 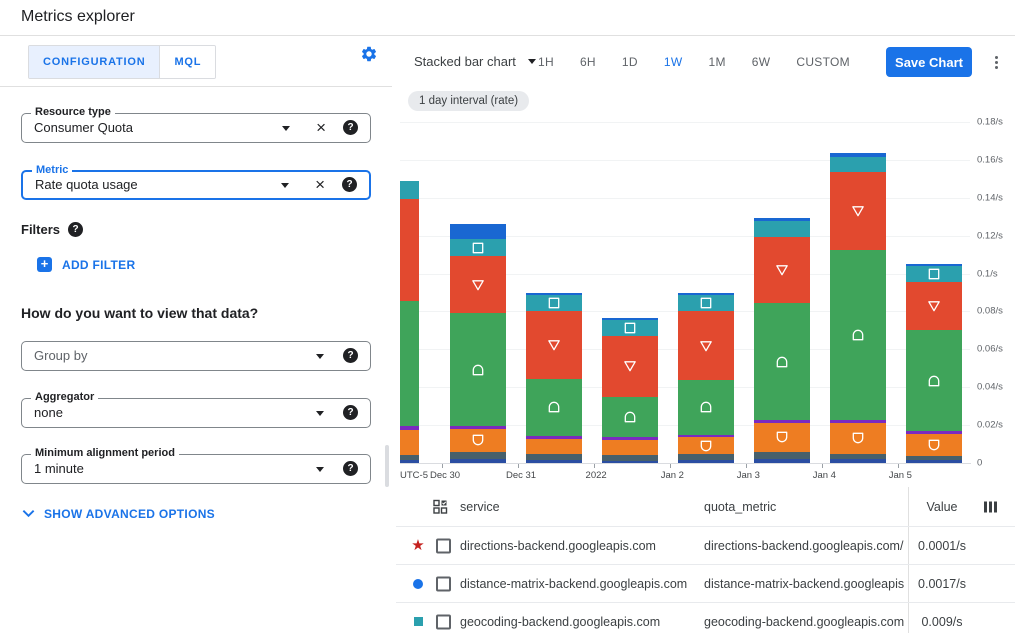 What do you see at coordinates (196, 465) in the screenshot?
I see `min-alignment-field: Minimum alignment period 1 minute ?` at bounding box center [196, 465].